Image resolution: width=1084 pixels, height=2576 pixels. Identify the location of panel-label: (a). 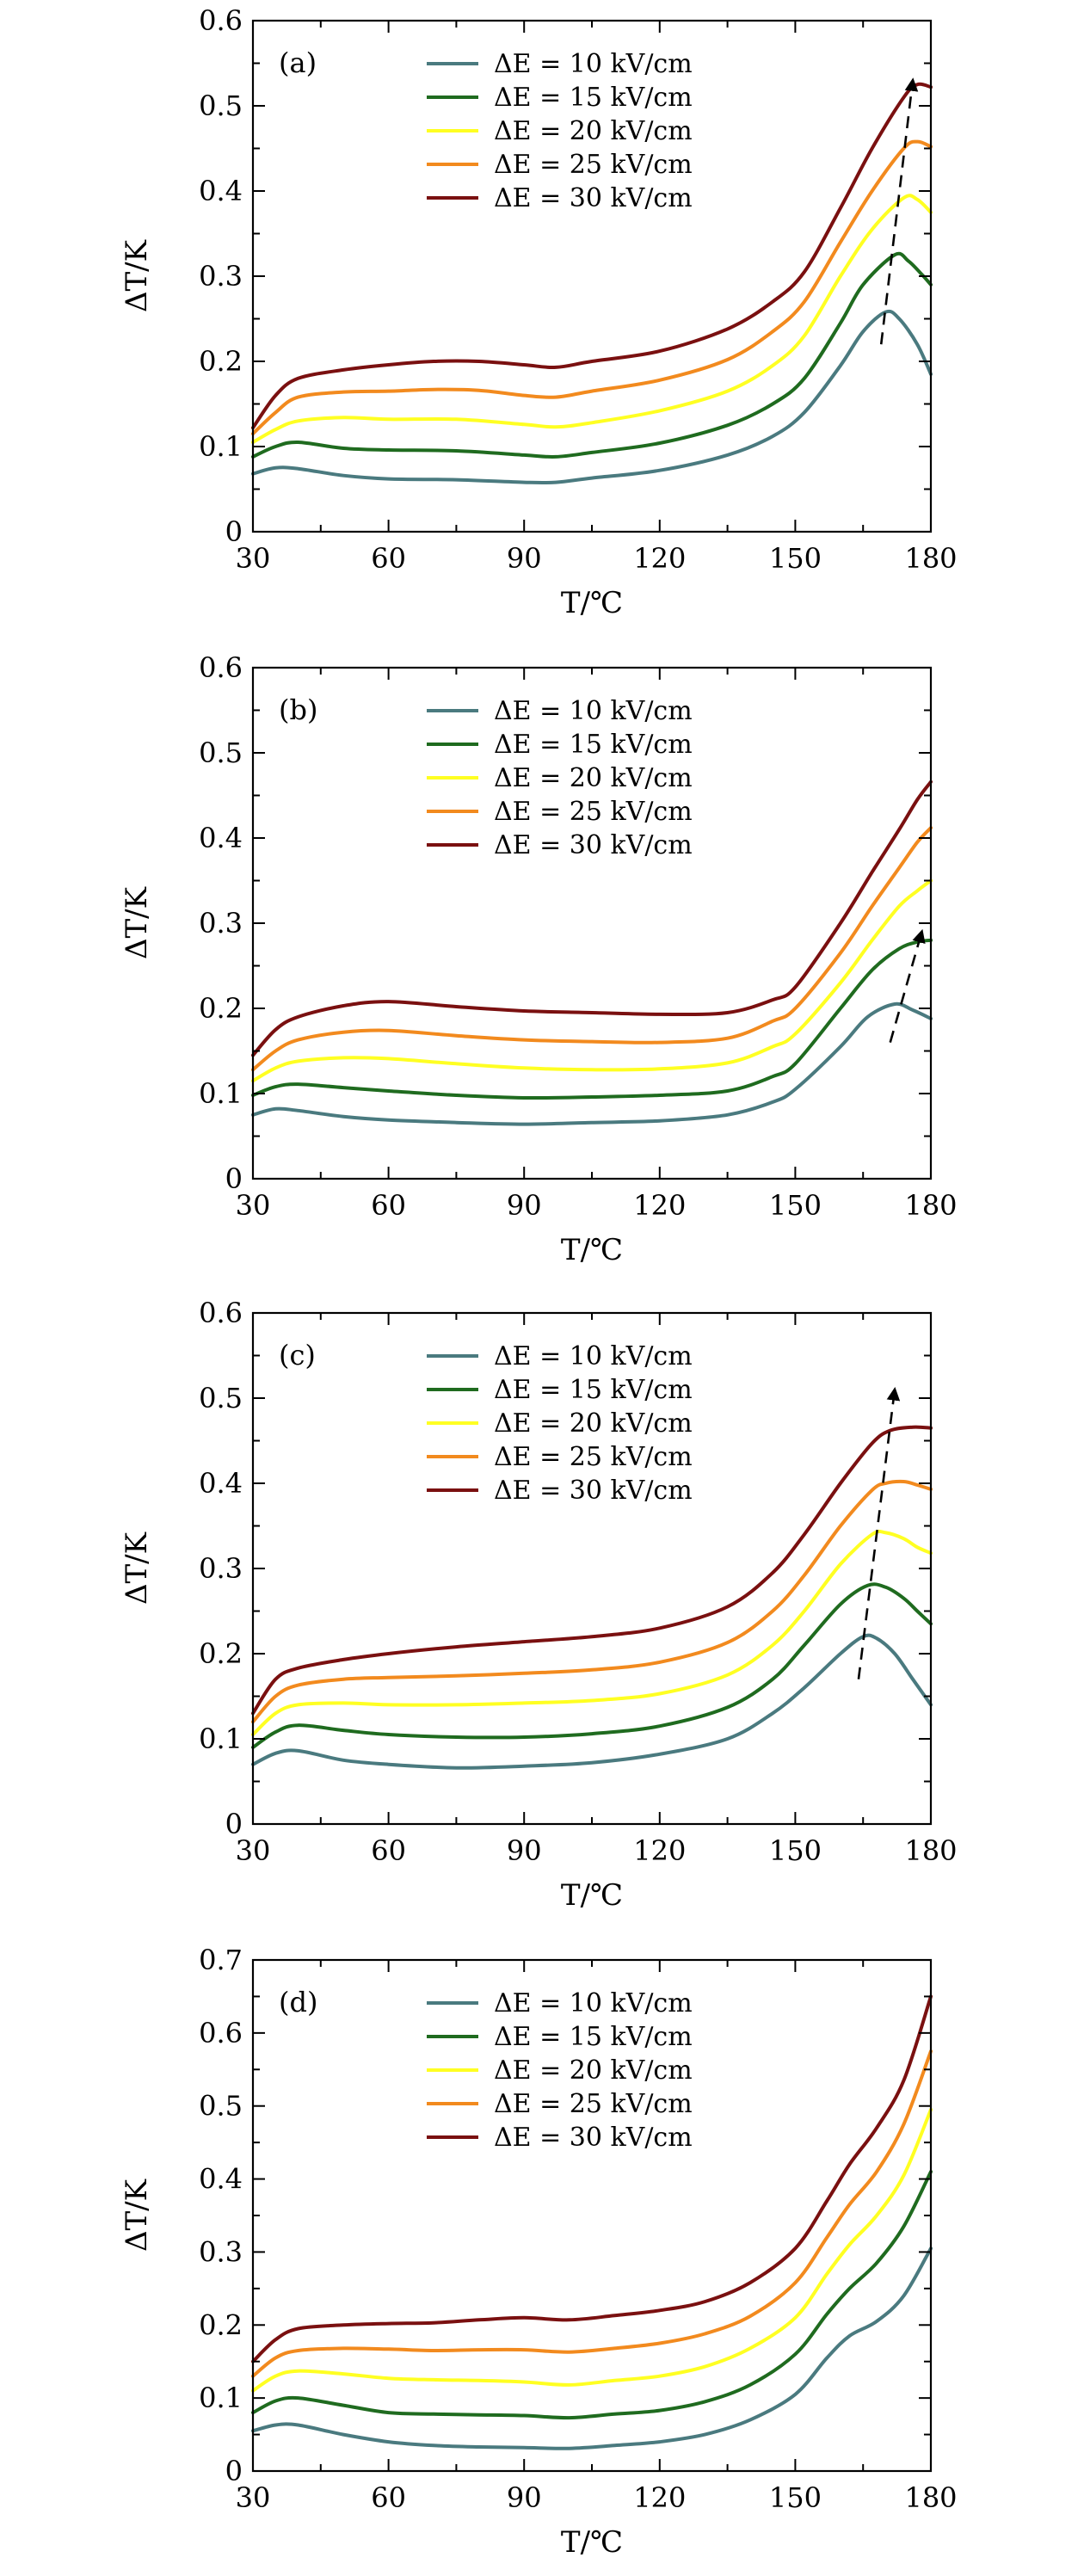
(298, 63).